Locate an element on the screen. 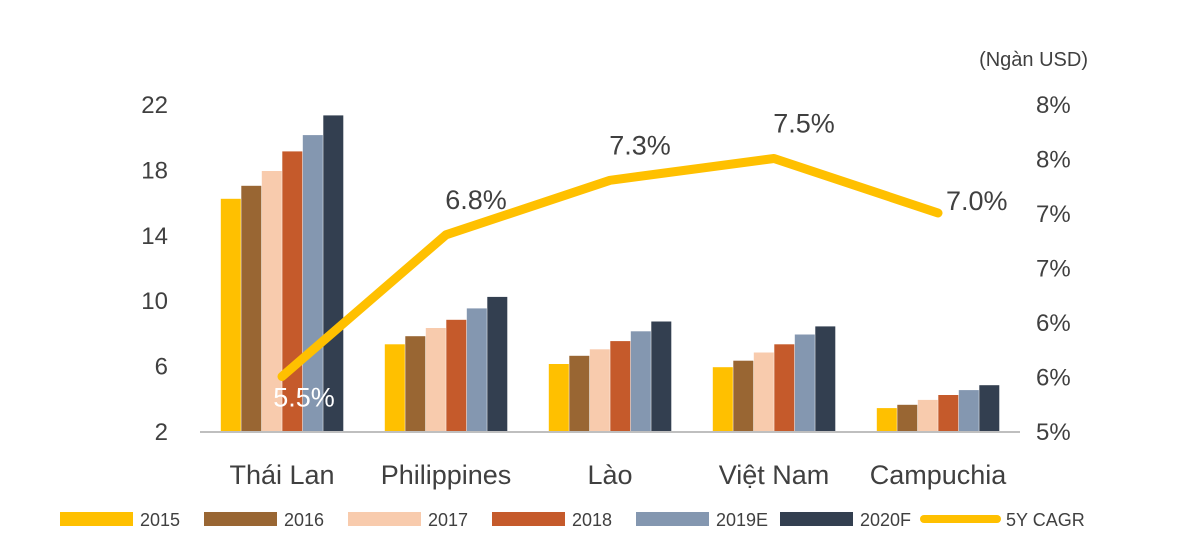 The width and height of the screenshot is (1200, 556). category-label: Philippines is located at coordinates (446, 475).